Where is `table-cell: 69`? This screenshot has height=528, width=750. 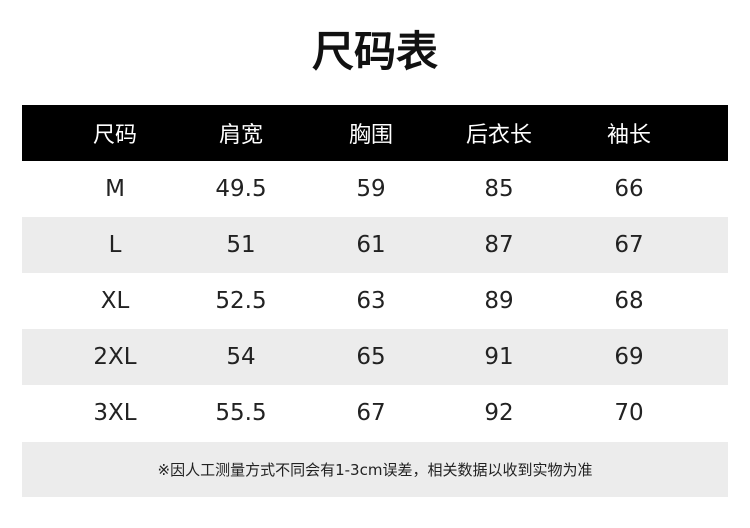 table-cell: 69 is located at coordinates (629, 357).